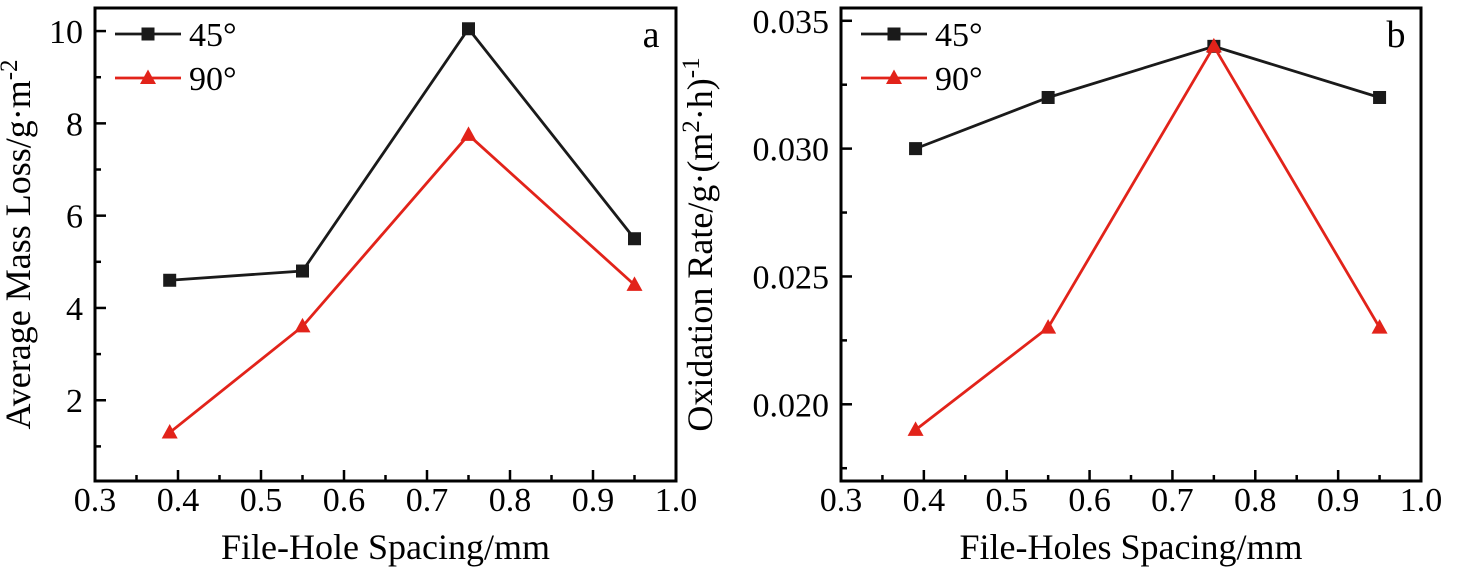 The width and height of the screenshot is (1463, 579). What do you see at coordinates (651, 35) in the screenshot?
I see `panel-letter: a` at bounding box center [651, 35].